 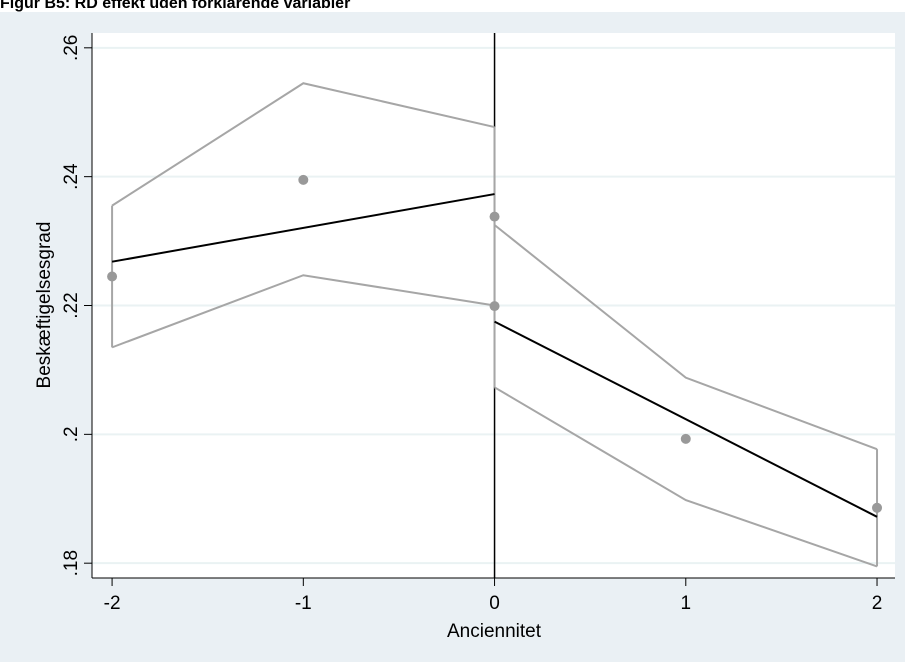 What do you see at coordinates (685, 603) in the screenshot?
I see `x-tick-label: 1` at bounding box center [685, 603].